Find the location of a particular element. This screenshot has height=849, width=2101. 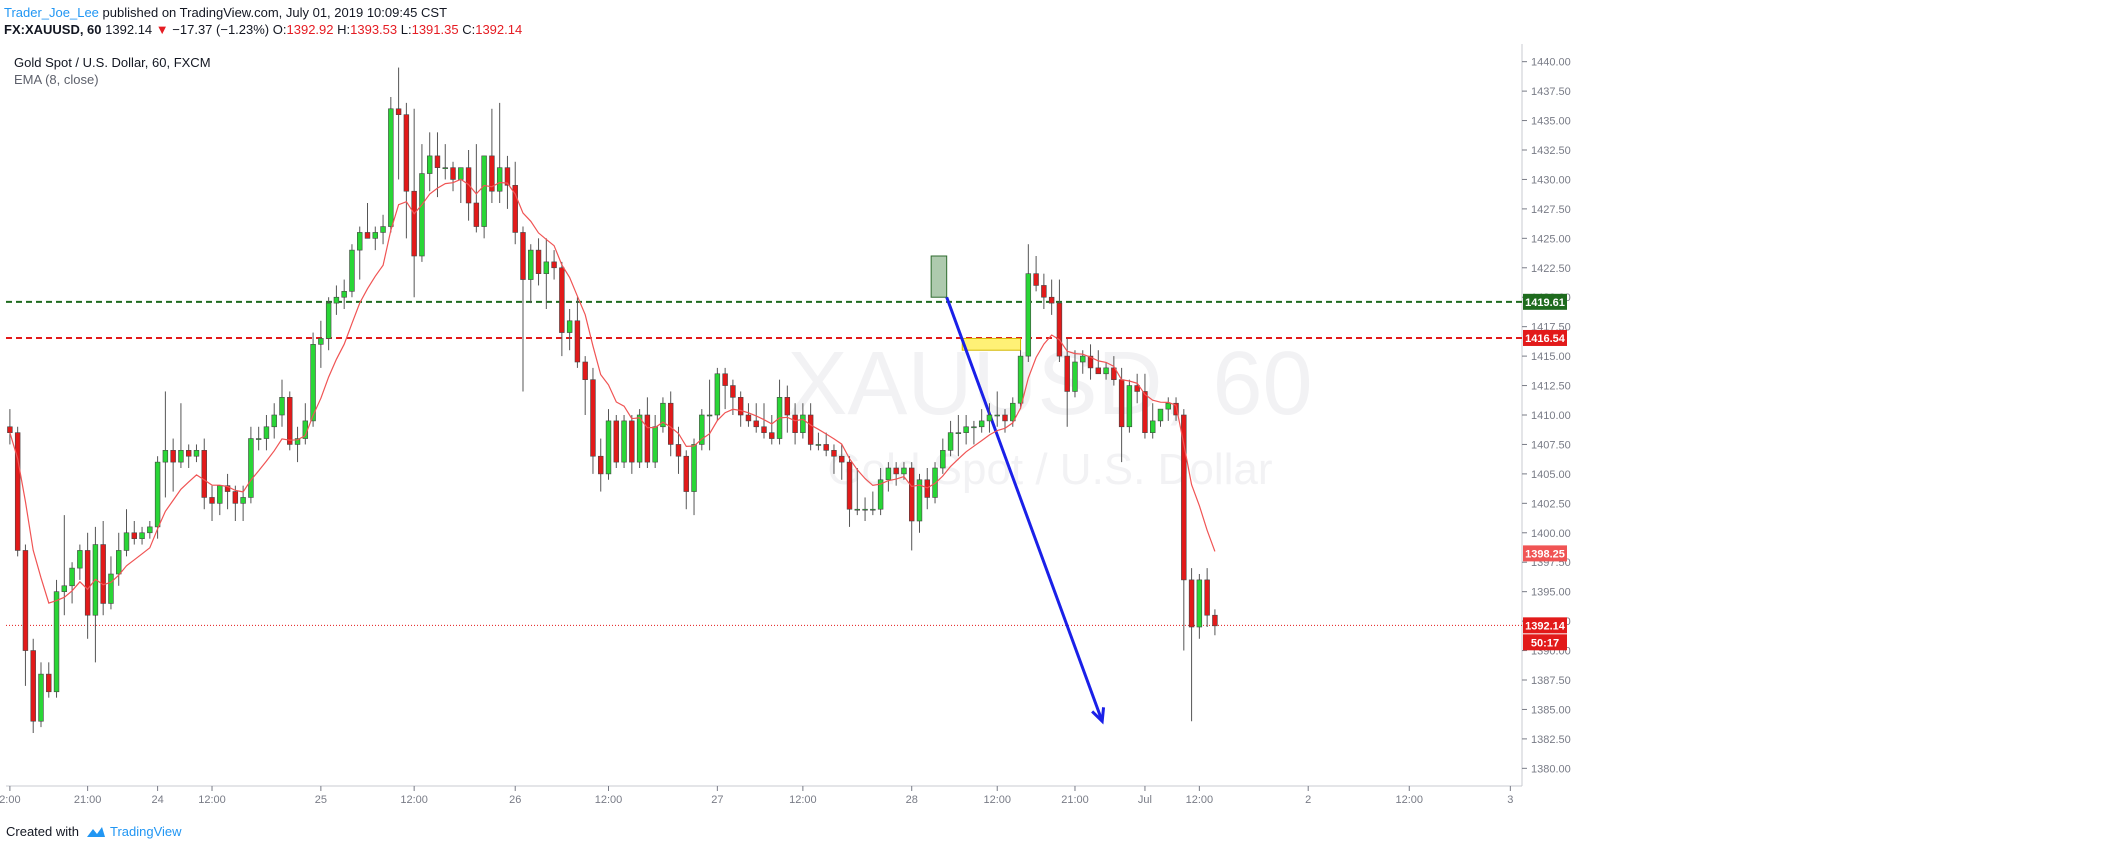

x-tick-label: 24 is located at coordinates (157, 800).